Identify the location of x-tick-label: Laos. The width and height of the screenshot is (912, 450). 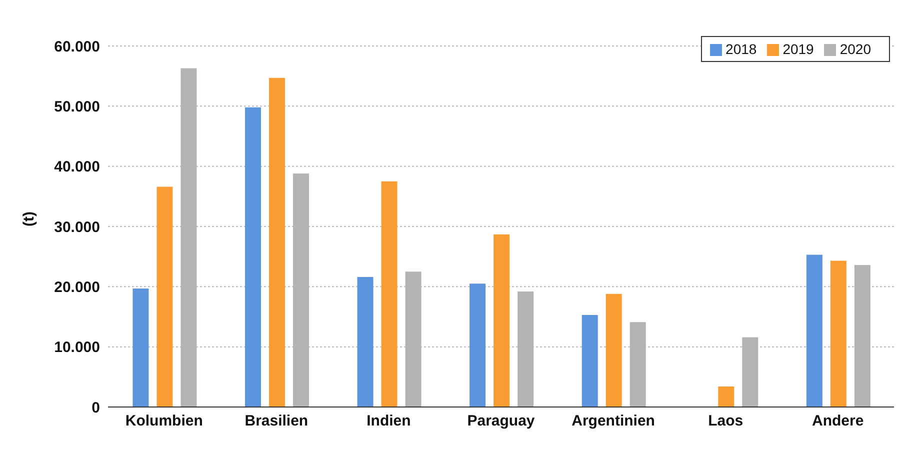
(726, 421).